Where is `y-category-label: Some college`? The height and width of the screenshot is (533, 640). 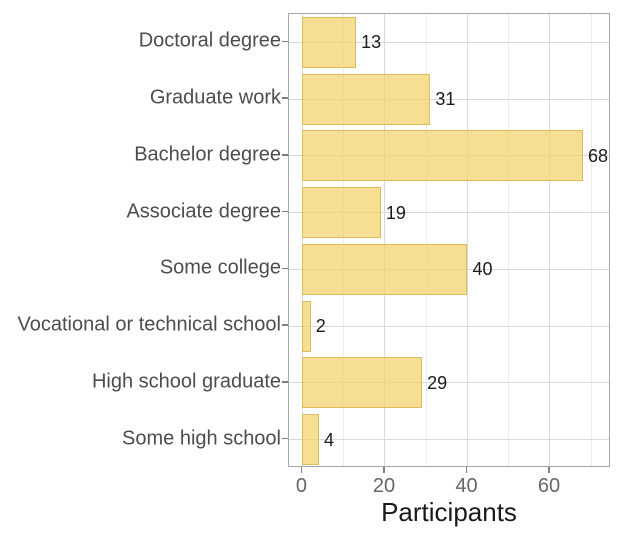
y-category-label: Some college is located at coordinates (220, 267).